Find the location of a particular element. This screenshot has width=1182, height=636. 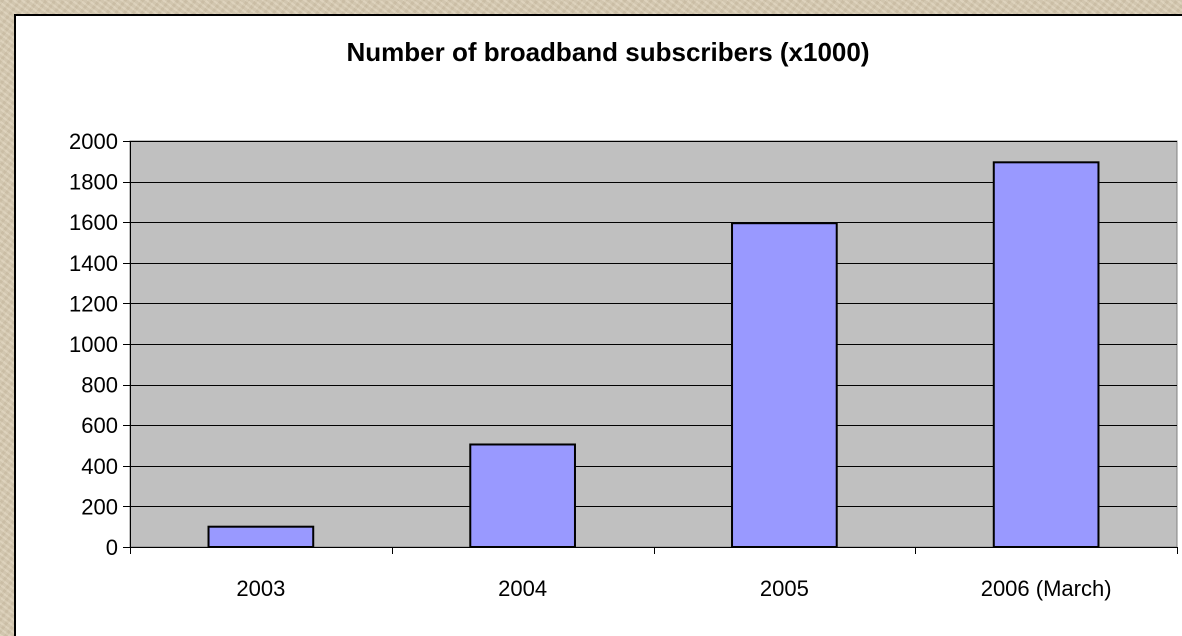

y-tick-label: 1000 is located at coordinates (93, 344).